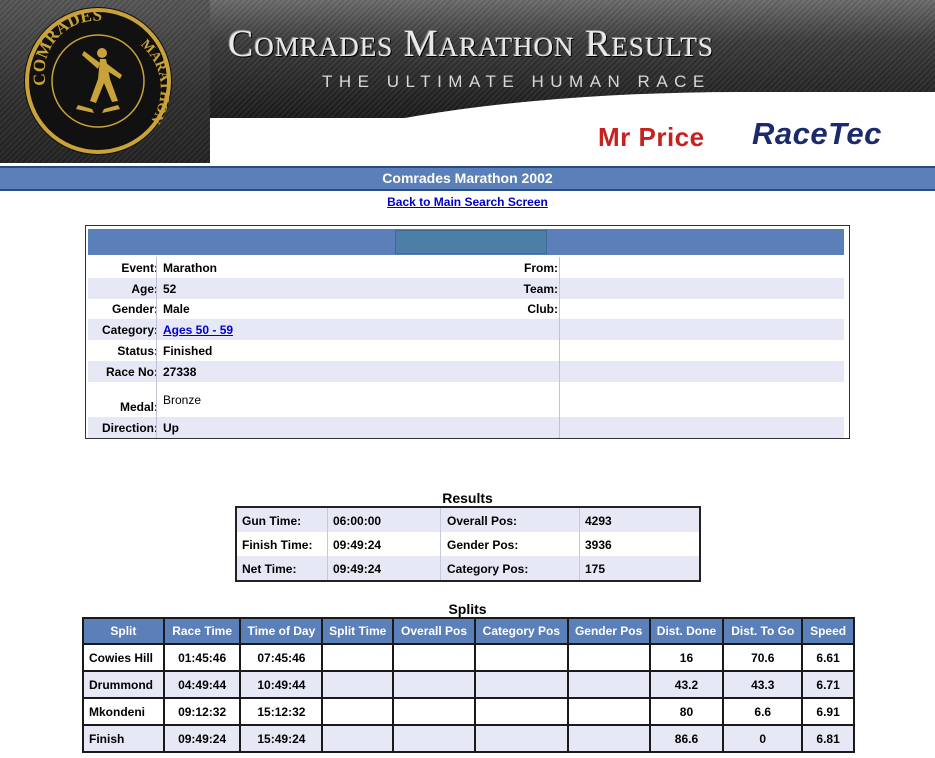  Describe the element at coordinates (139, 268) in the screenshot. I see `detail-label: Event:` at that location.